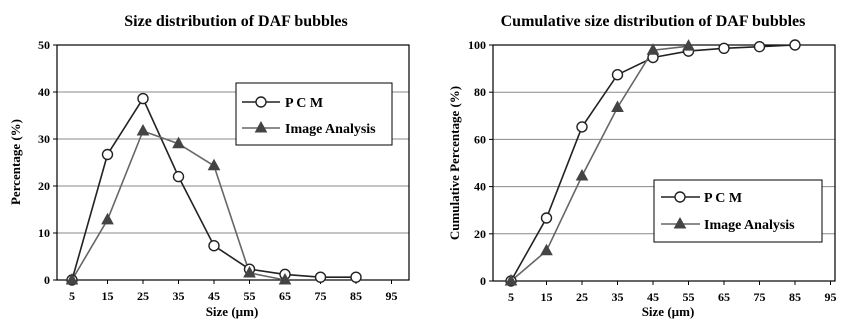 This screenshot has height=323, width=846. Describe the element at coordinates (44, 45) in the screenshot. I see `y-tick-label: 50` at that location.